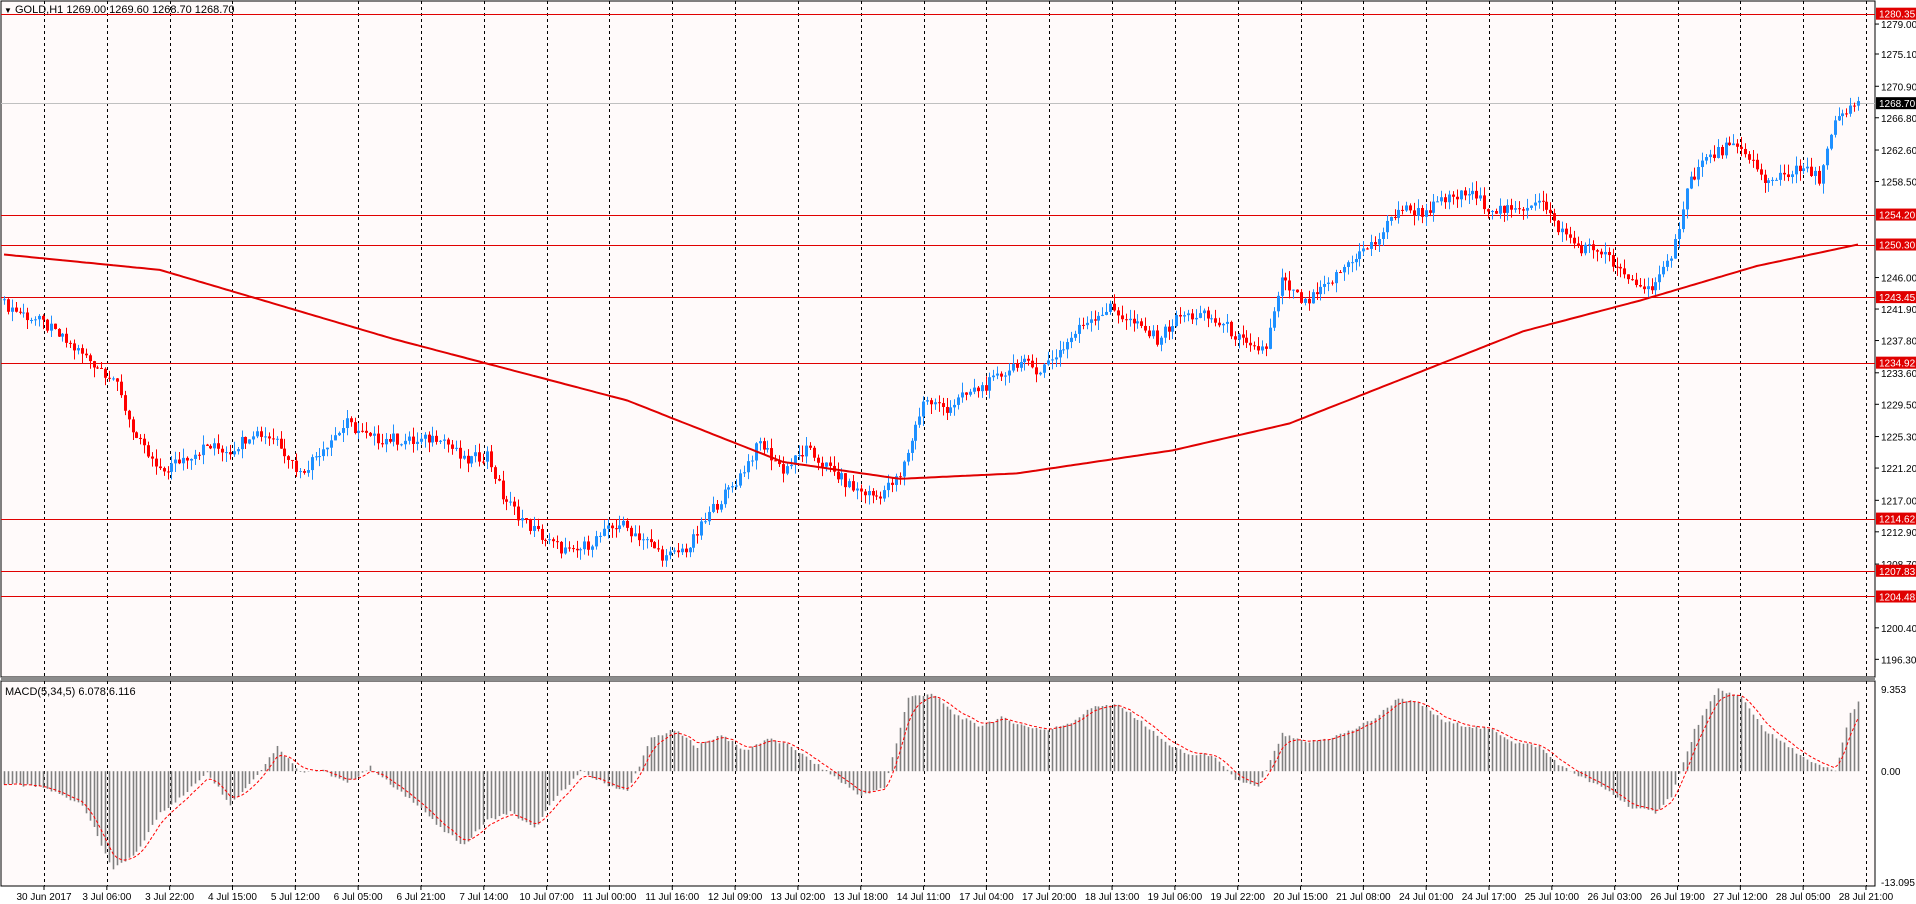 This screenshot has height=904, width=1916. What do you see at coordinates (295, 897) in the screenshot?
I see `time-tick-label: 5 Jul 12:00` at bounding box center [295, 897].